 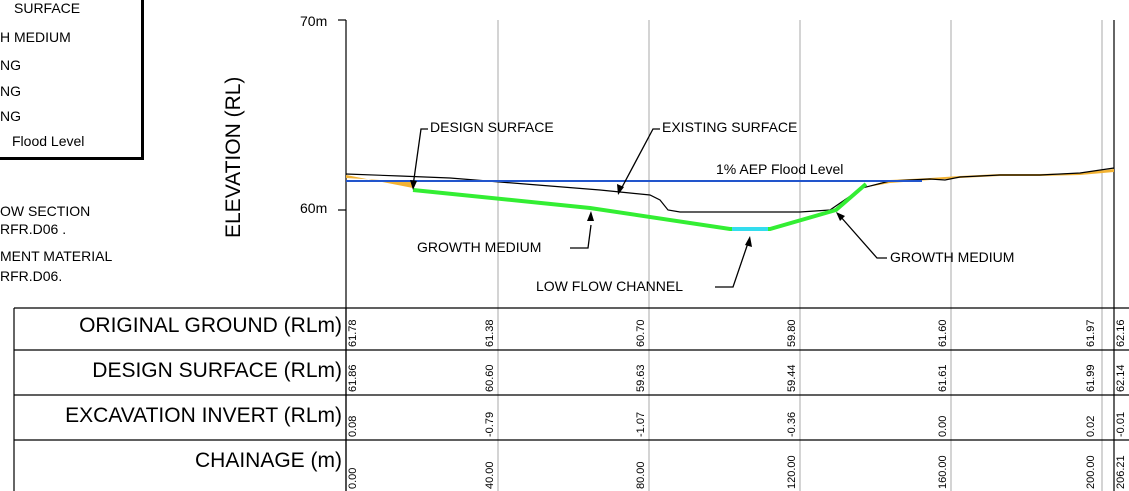 What do you see at coordinates (10, 91) in the screenshot?
I see `legend-item-4: NG` at bounding box center [10, 91].